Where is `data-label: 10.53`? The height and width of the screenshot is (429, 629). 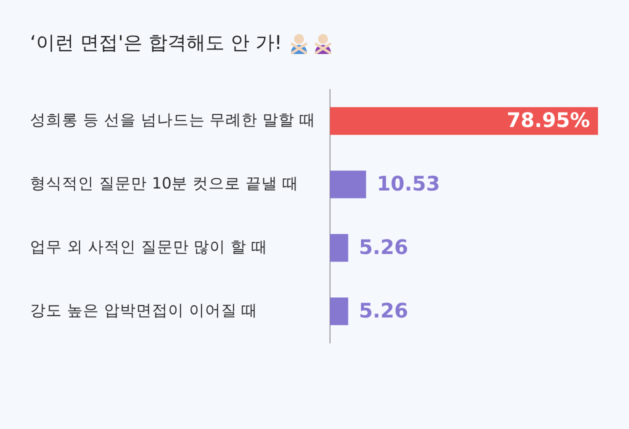
data-label: 10.53 is located at coordinates (408, 184).